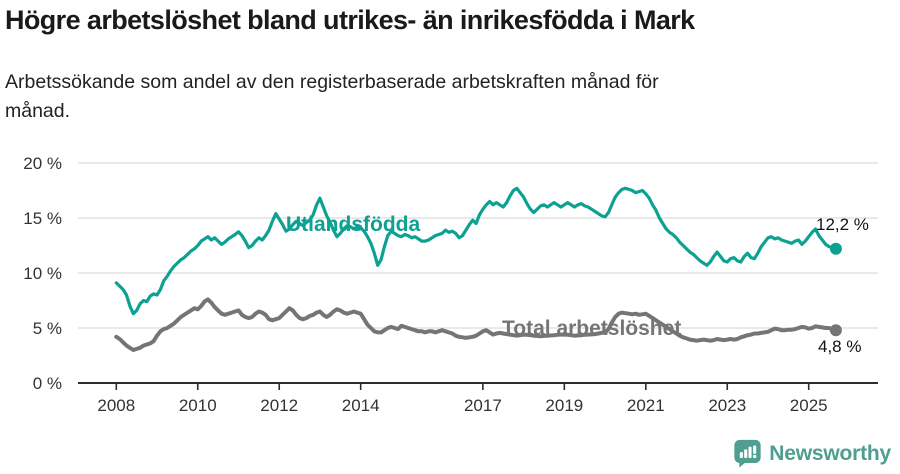 Image resolution: width=900 pixels, height=474 pixels. What do you see at coordinates (840, 346) in the screenshot?
I see `end-value-label-total: 4,8 %` at bounding box center [840, 346].